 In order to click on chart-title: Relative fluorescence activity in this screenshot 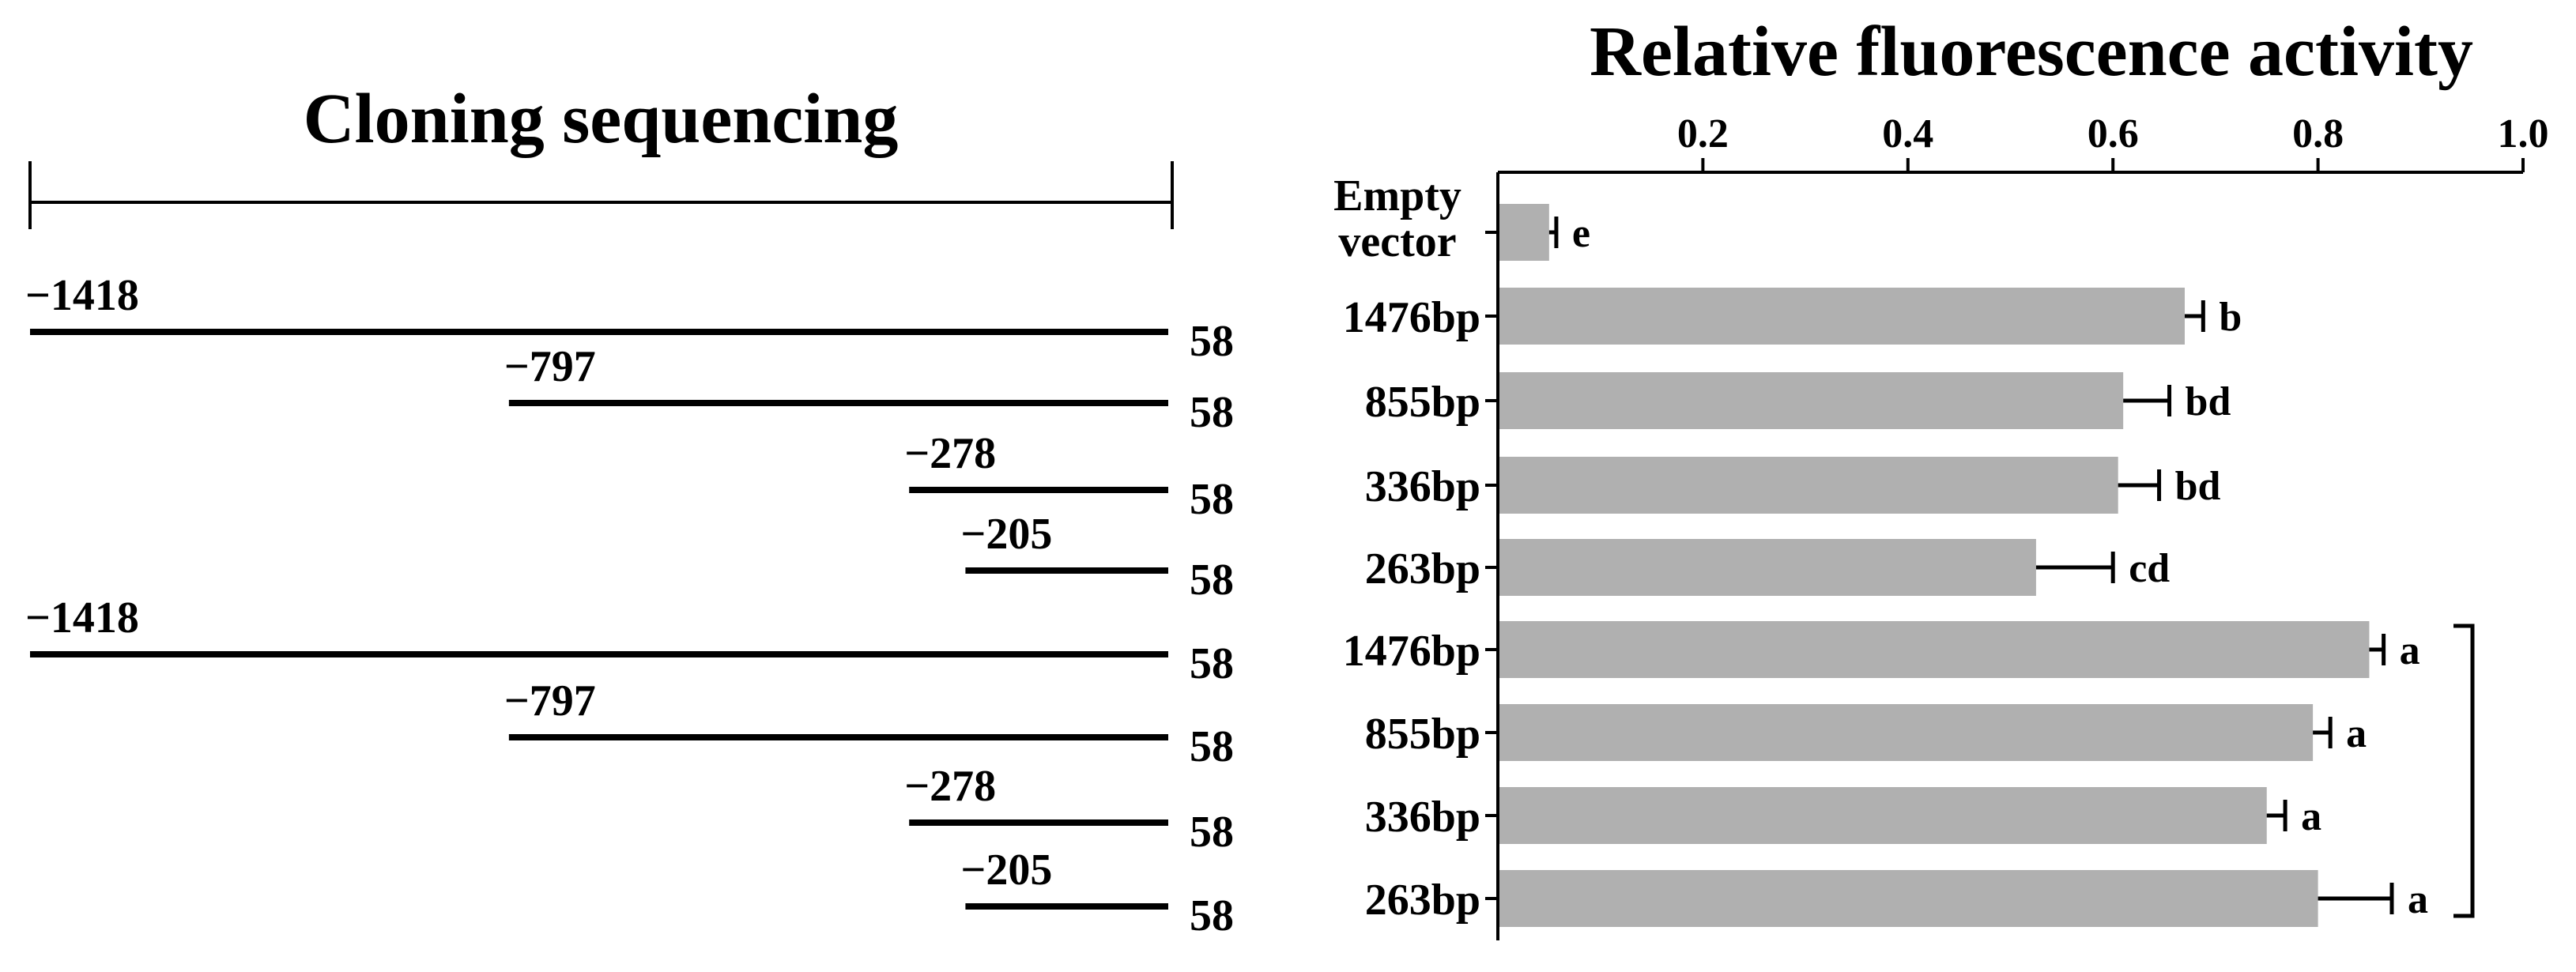, I will do `click(2031, 52)`.